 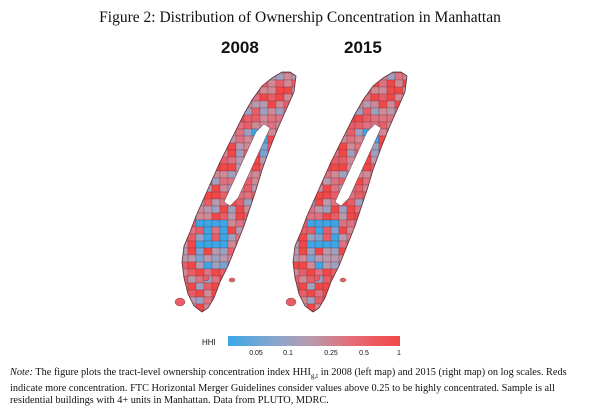 What do you see at coordinates (350, 192) in the screenshot?
I see `borough-outline` at bounding box center [350, 192].